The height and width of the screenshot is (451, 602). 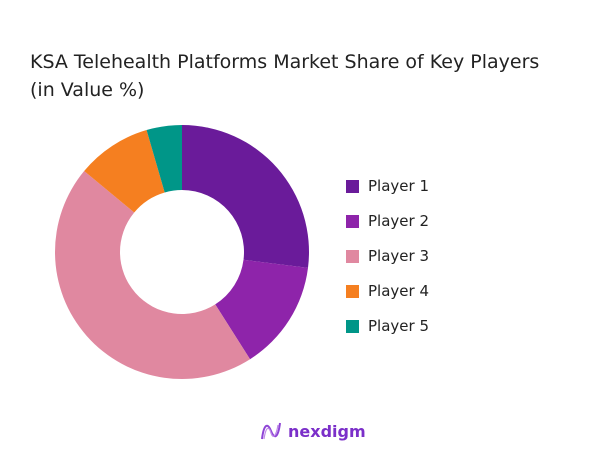 What do you see at coordinates (398, 186) in the screenshot?
I see `legend-label: Player 1` at bounding box center [398, 186].